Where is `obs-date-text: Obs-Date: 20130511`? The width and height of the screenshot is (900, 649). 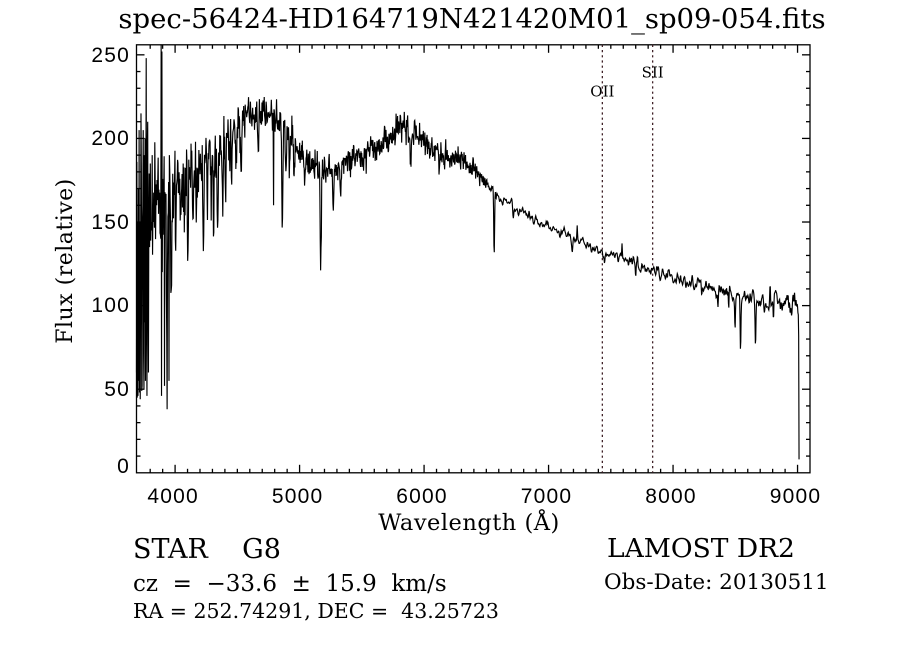 obs-date-text: Obs-Date: 20130511 is located at coordinates (716, 582).